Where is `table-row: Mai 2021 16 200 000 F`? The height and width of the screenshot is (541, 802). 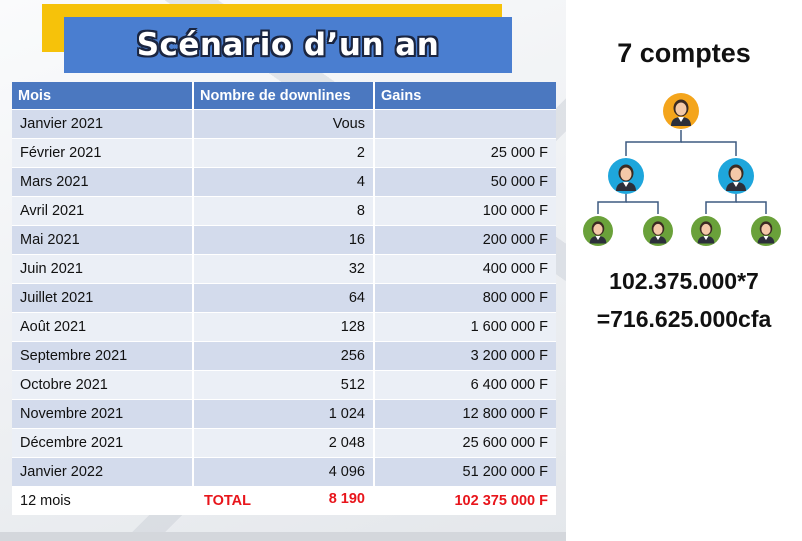
table-row: Mai 2021 16 200 000 F is located at coordinates (284, 240).